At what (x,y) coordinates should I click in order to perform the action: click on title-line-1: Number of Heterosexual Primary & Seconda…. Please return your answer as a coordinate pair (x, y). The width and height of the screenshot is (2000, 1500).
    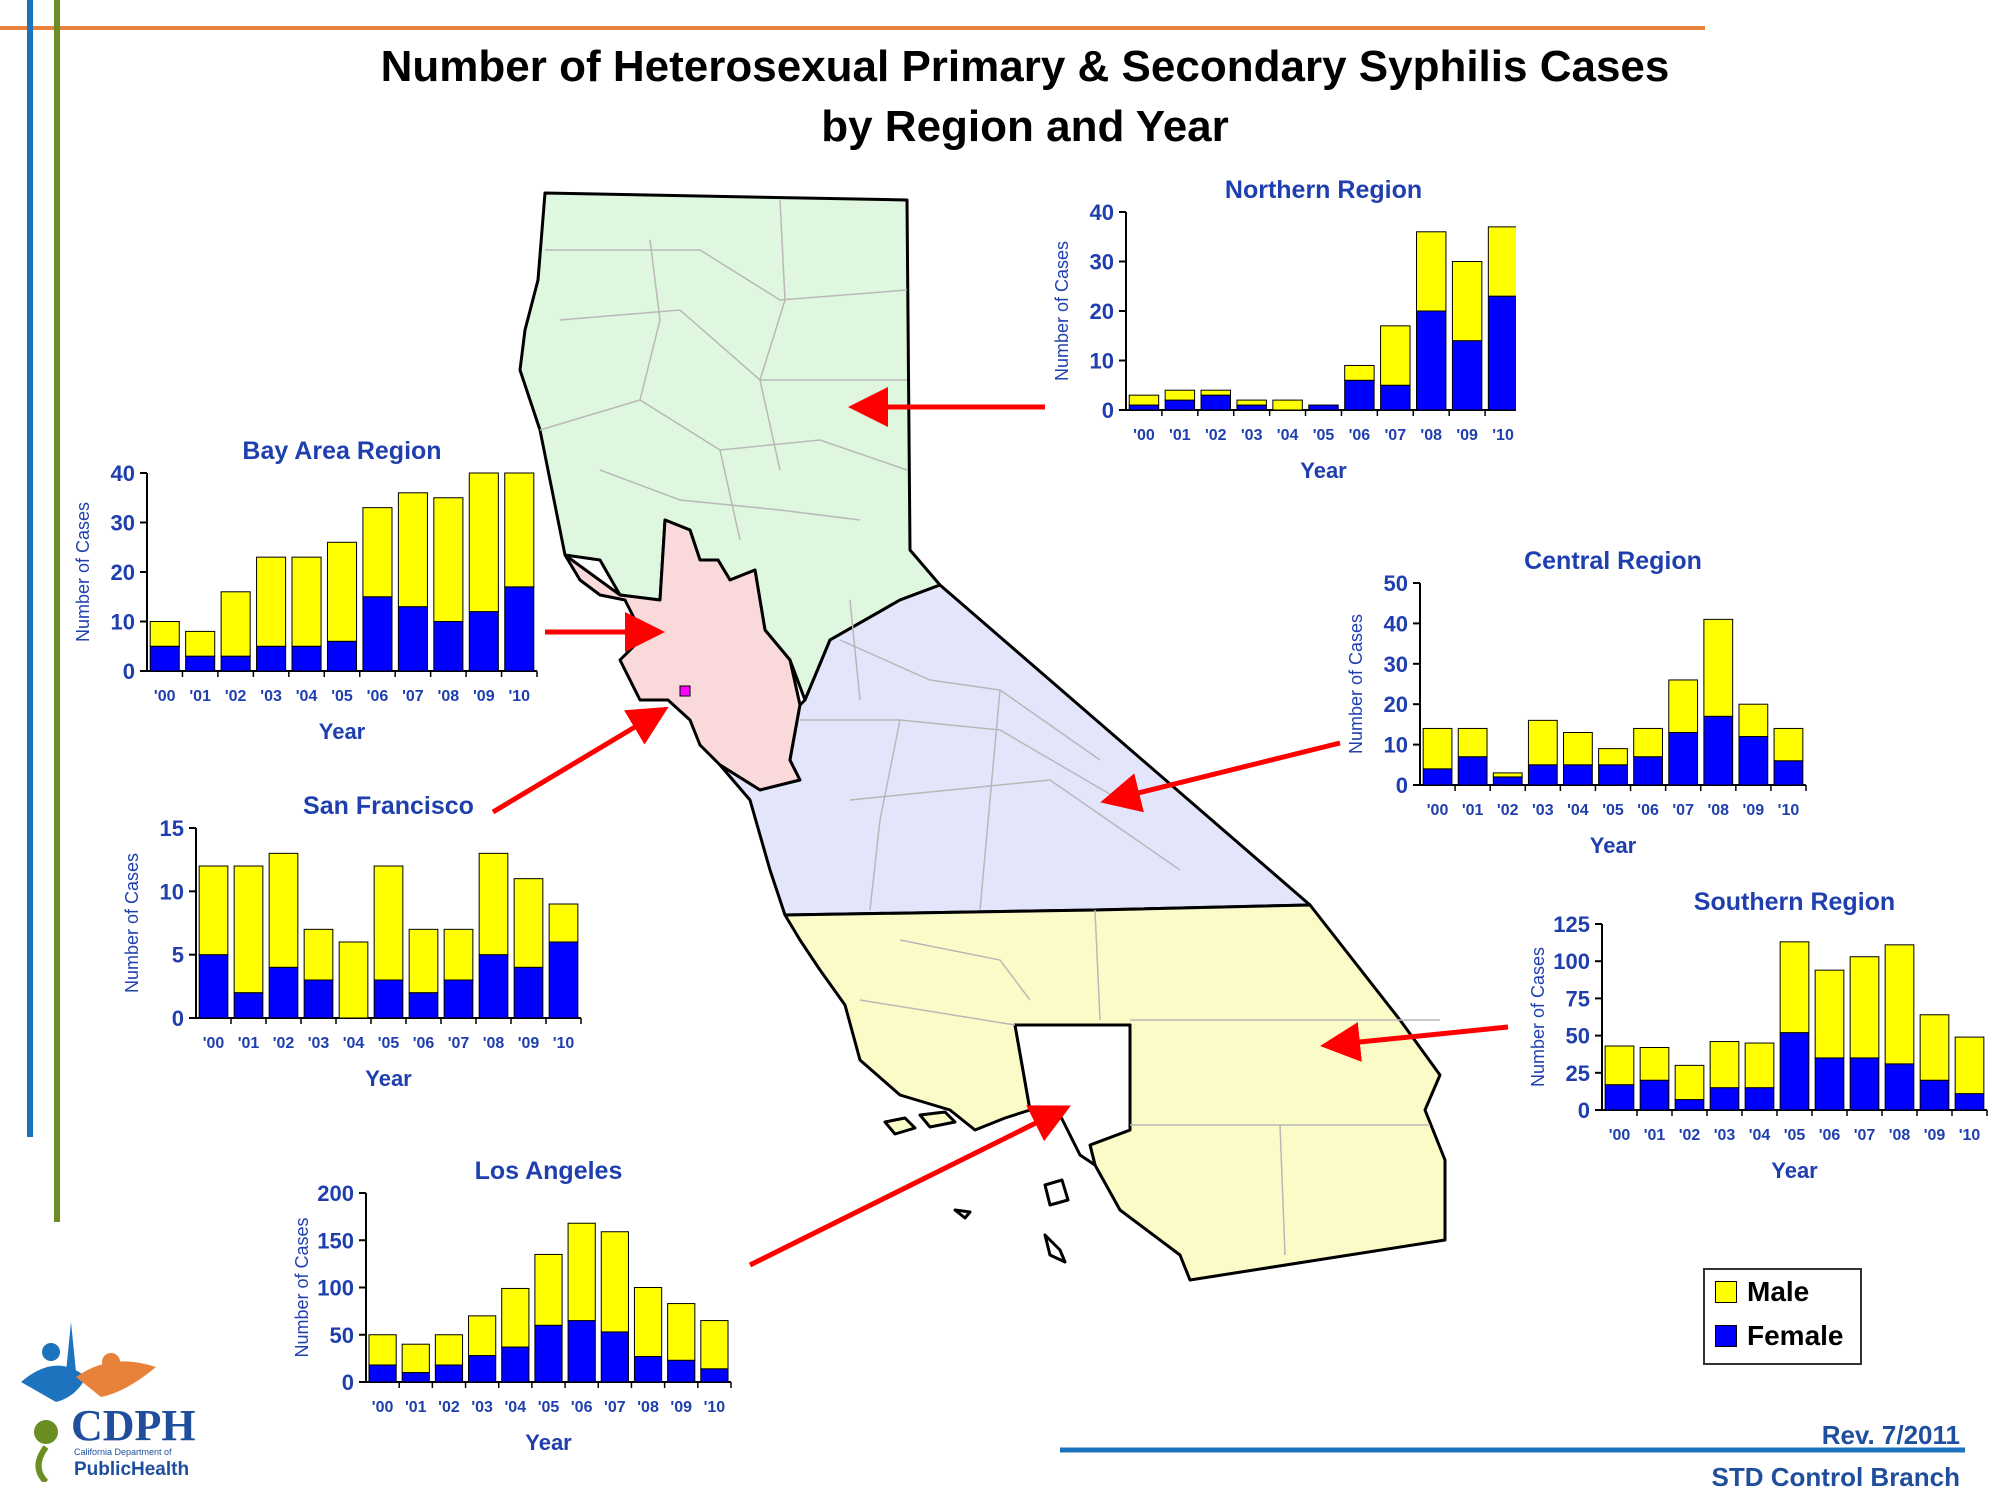
    Looking at the image, I should click on (1025, 66).